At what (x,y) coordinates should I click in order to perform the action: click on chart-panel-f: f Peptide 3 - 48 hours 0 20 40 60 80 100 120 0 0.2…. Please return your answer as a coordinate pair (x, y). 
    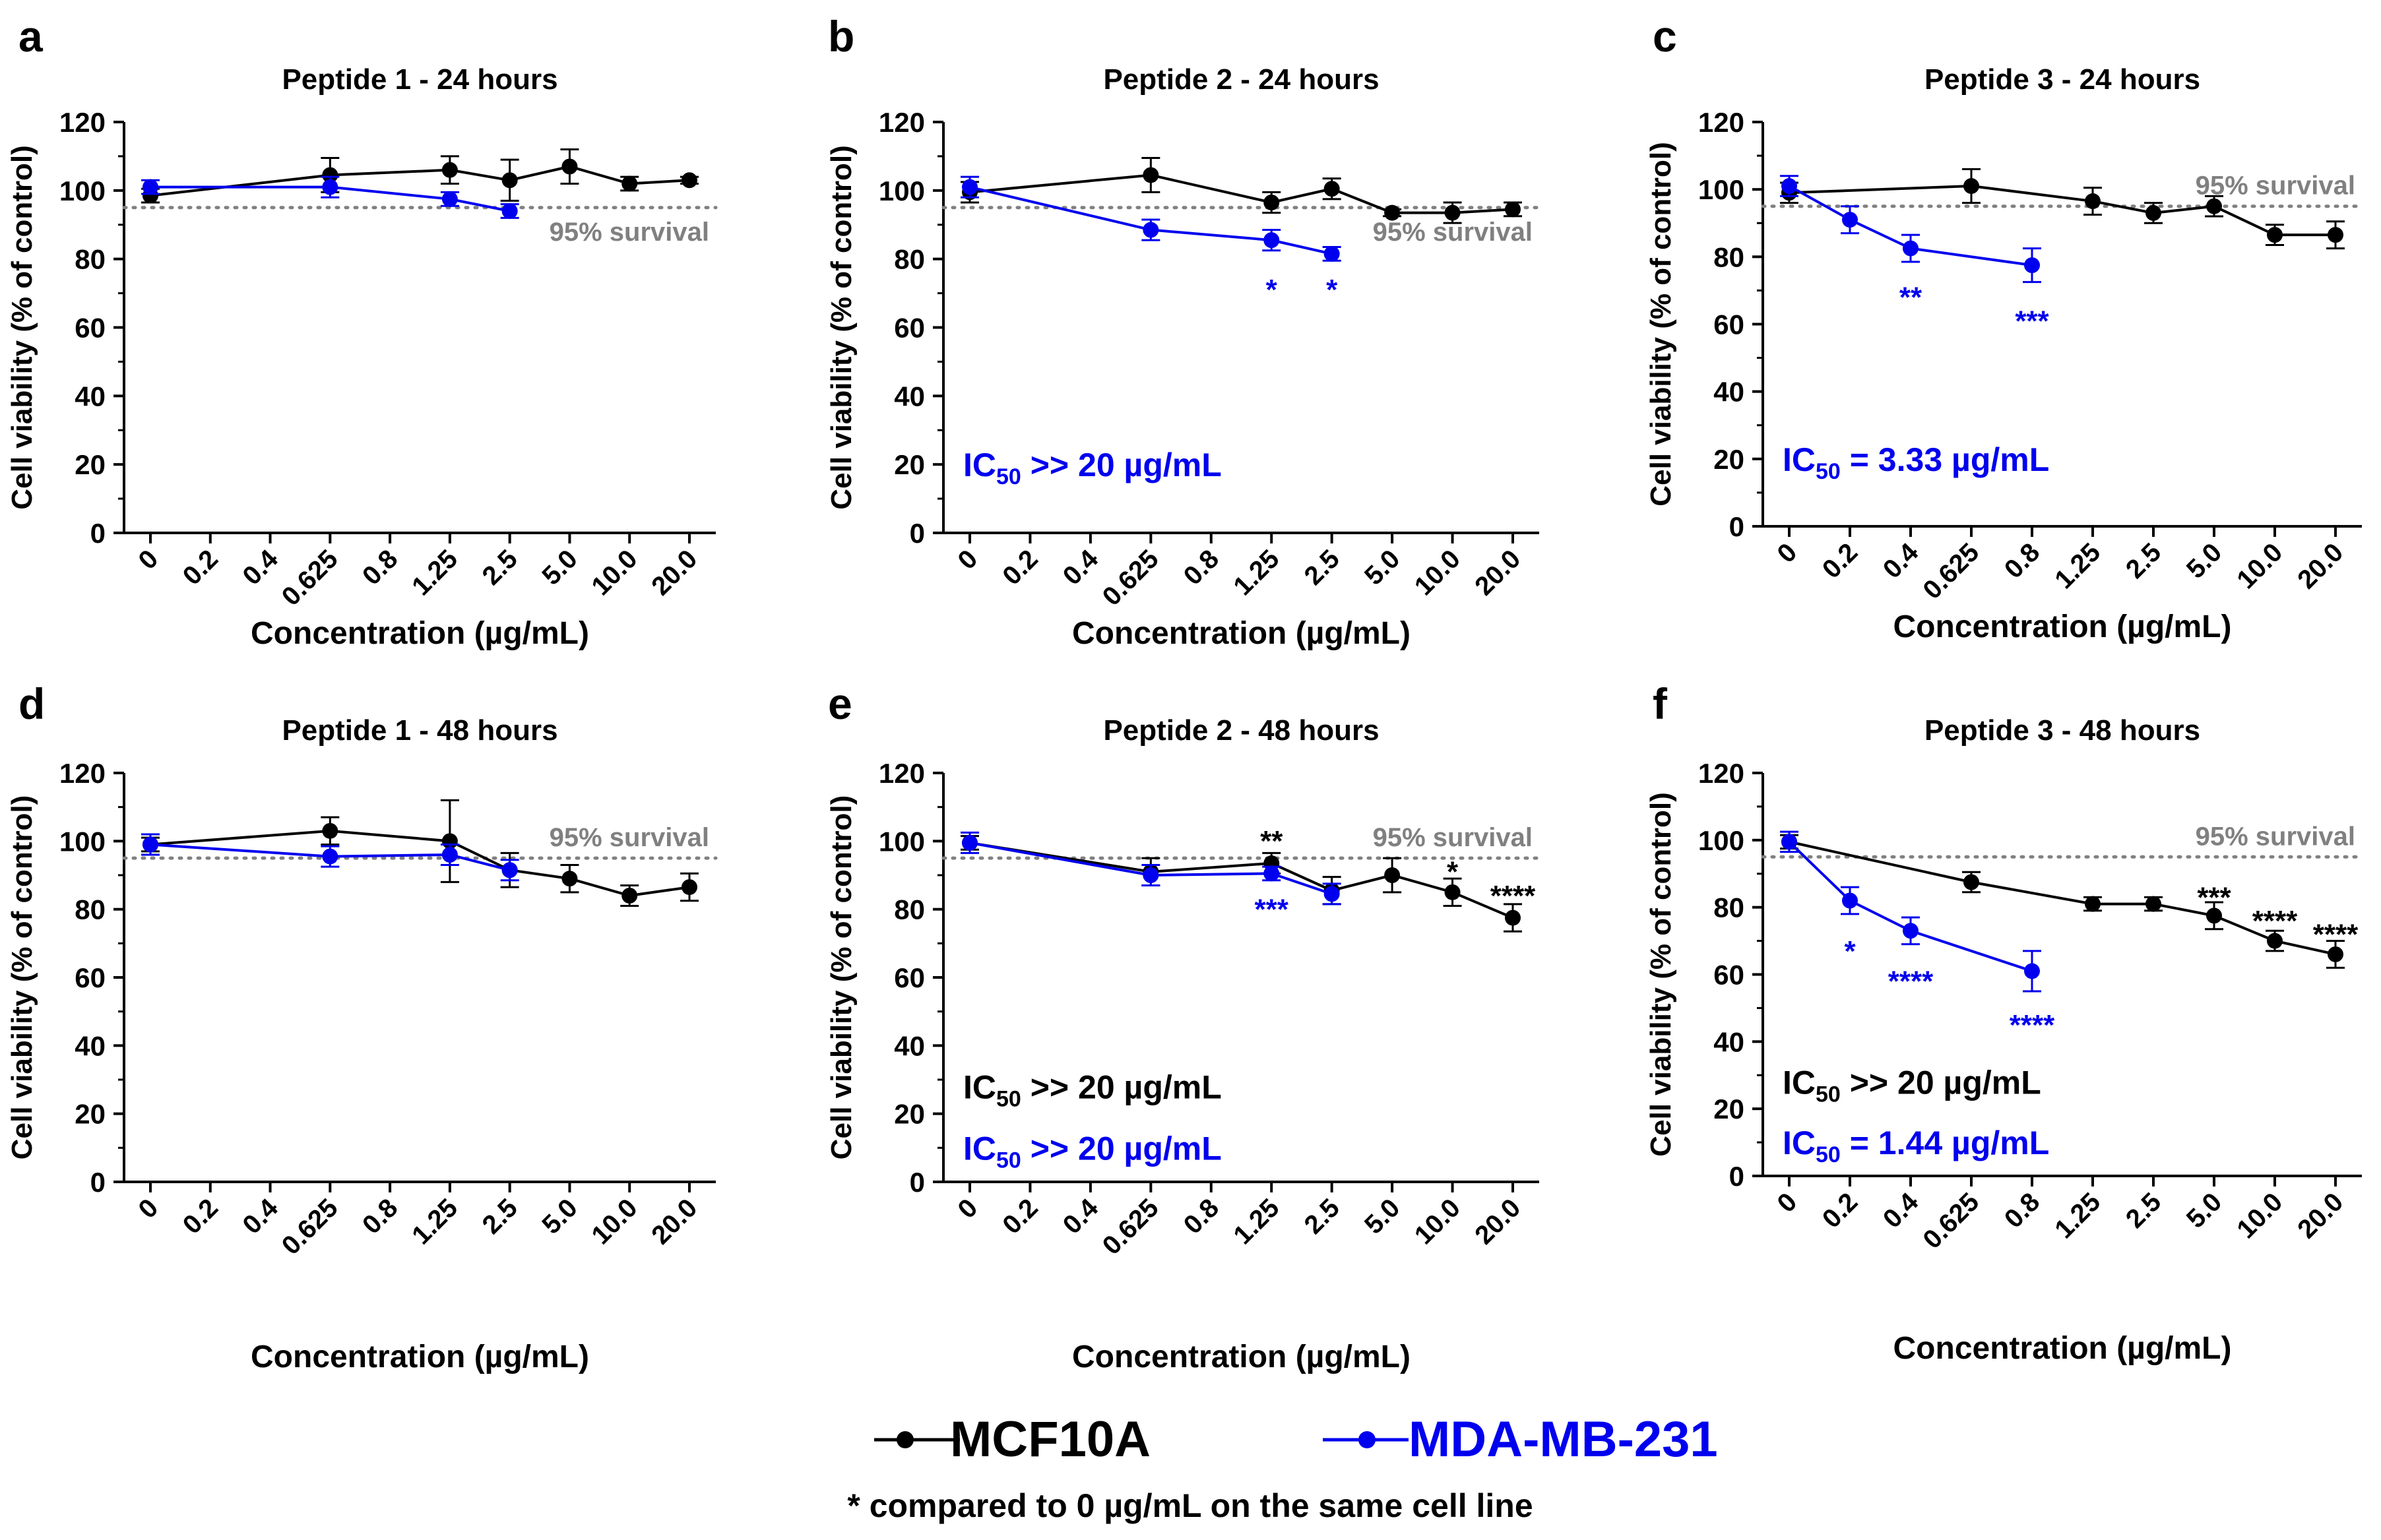
    Looking at the image, I should click on (2004, 1022).